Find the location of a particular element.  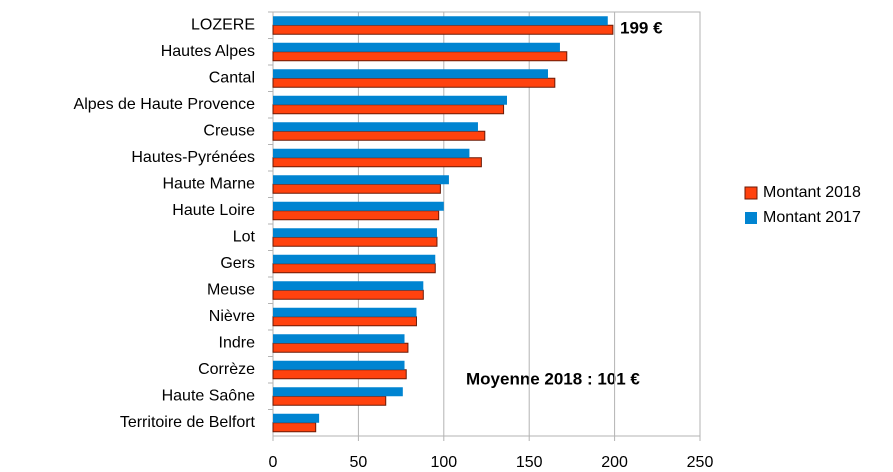

y-tick-label: Haute Marne is located at coordinates (209, 183).